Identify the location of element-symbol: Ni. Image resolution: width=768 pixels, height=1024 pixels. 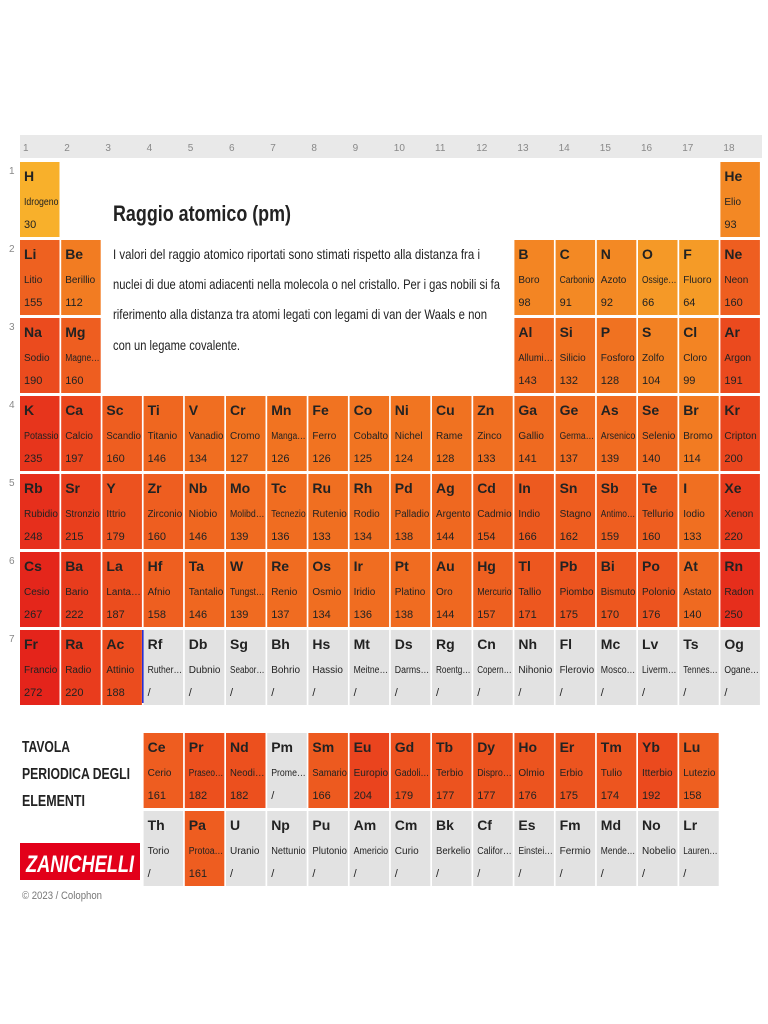
(402, 410).